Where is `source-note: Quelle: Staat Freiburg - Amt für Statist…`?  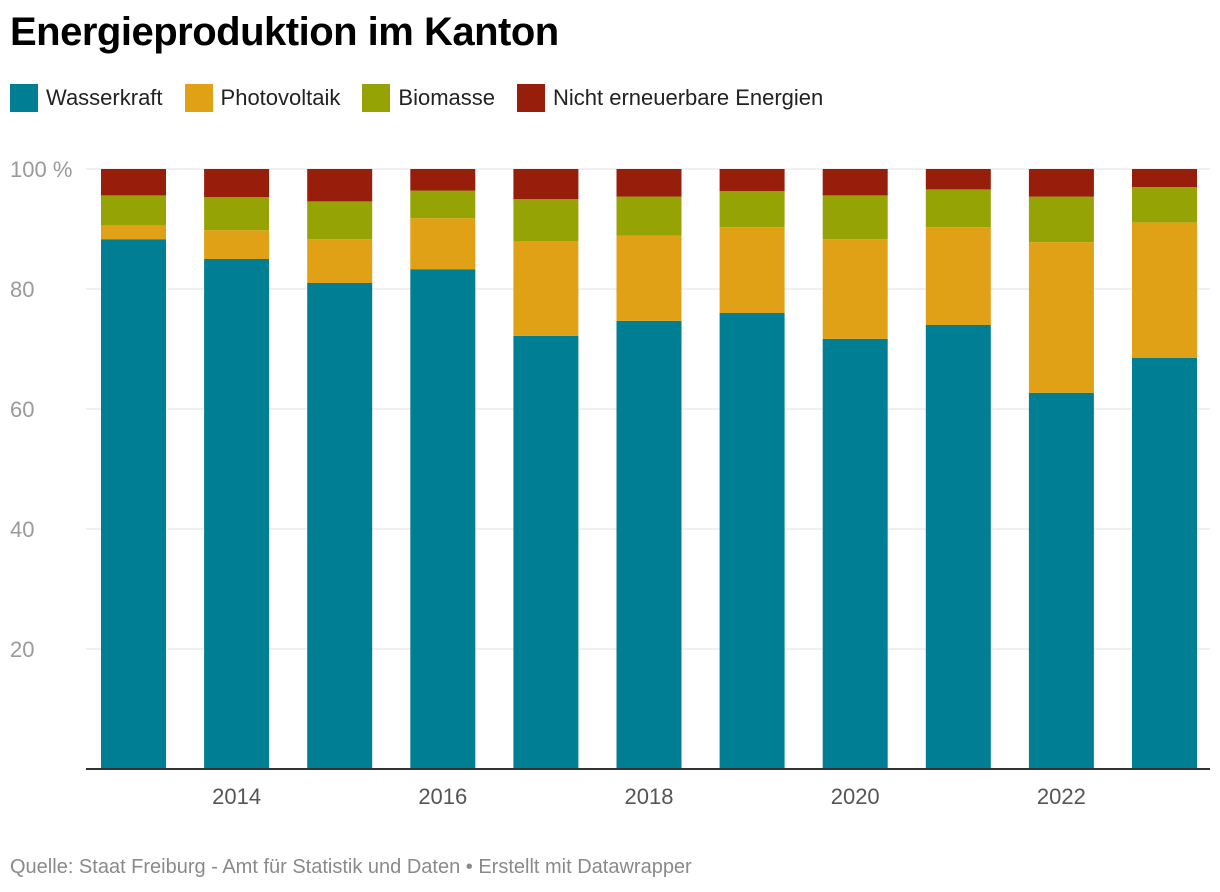
source-note: Quelle: Staat Freiburg - Amt für Statist… is located at coordinates (351, 867).